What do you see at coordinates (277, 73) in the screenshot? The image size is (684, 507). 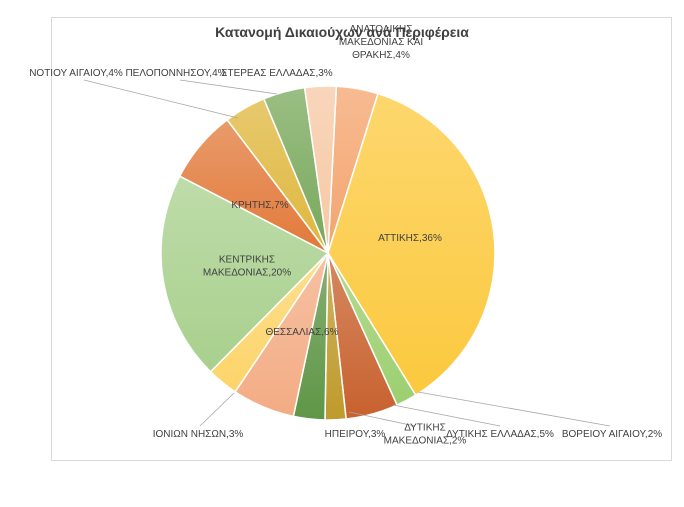 I see `data-label: ΣΤΕΡΕΑΣ ΕΛΛΑΔΑΣ,3%` at bounding box center [277, 73].